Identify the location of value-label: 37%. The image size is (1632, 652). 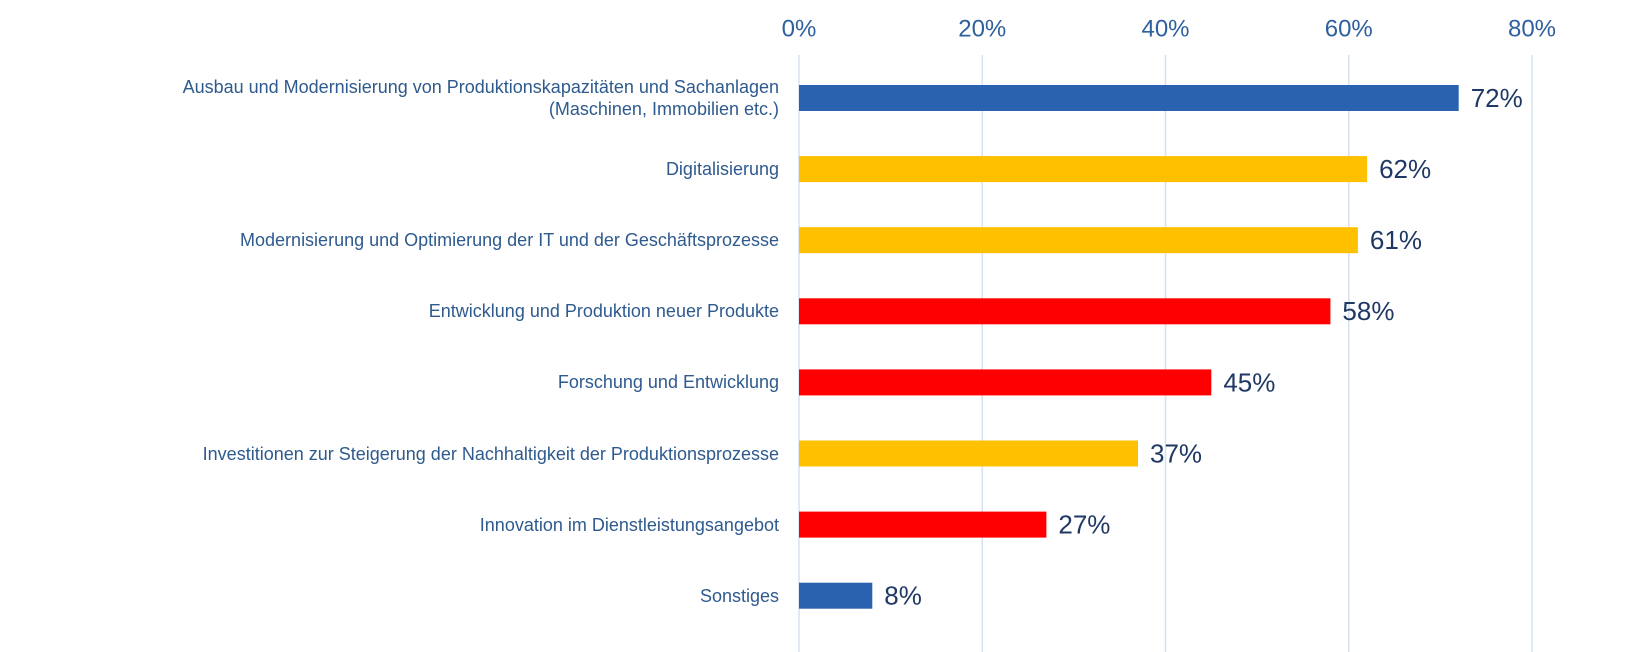
(1176, 453).